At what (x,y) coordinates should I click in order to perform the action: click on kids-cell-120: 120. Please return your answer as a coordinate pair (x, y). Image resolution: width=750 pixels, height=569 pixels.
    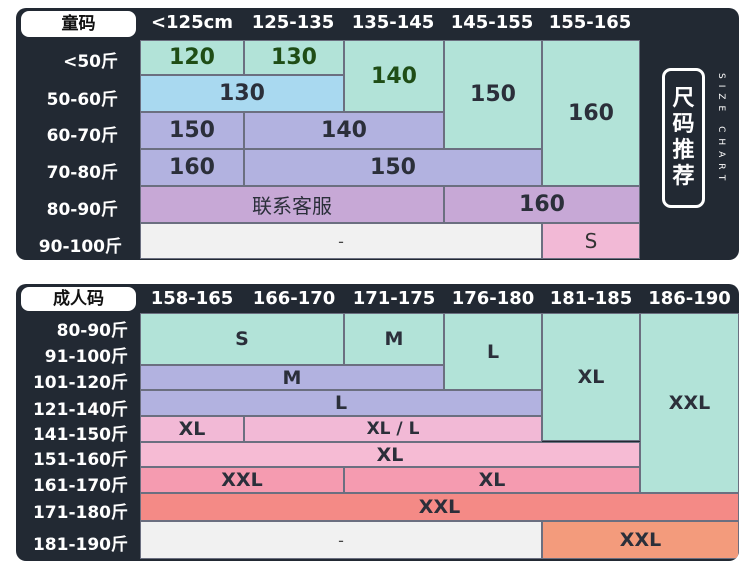
    Looking at the image, I should click on (192, 57).